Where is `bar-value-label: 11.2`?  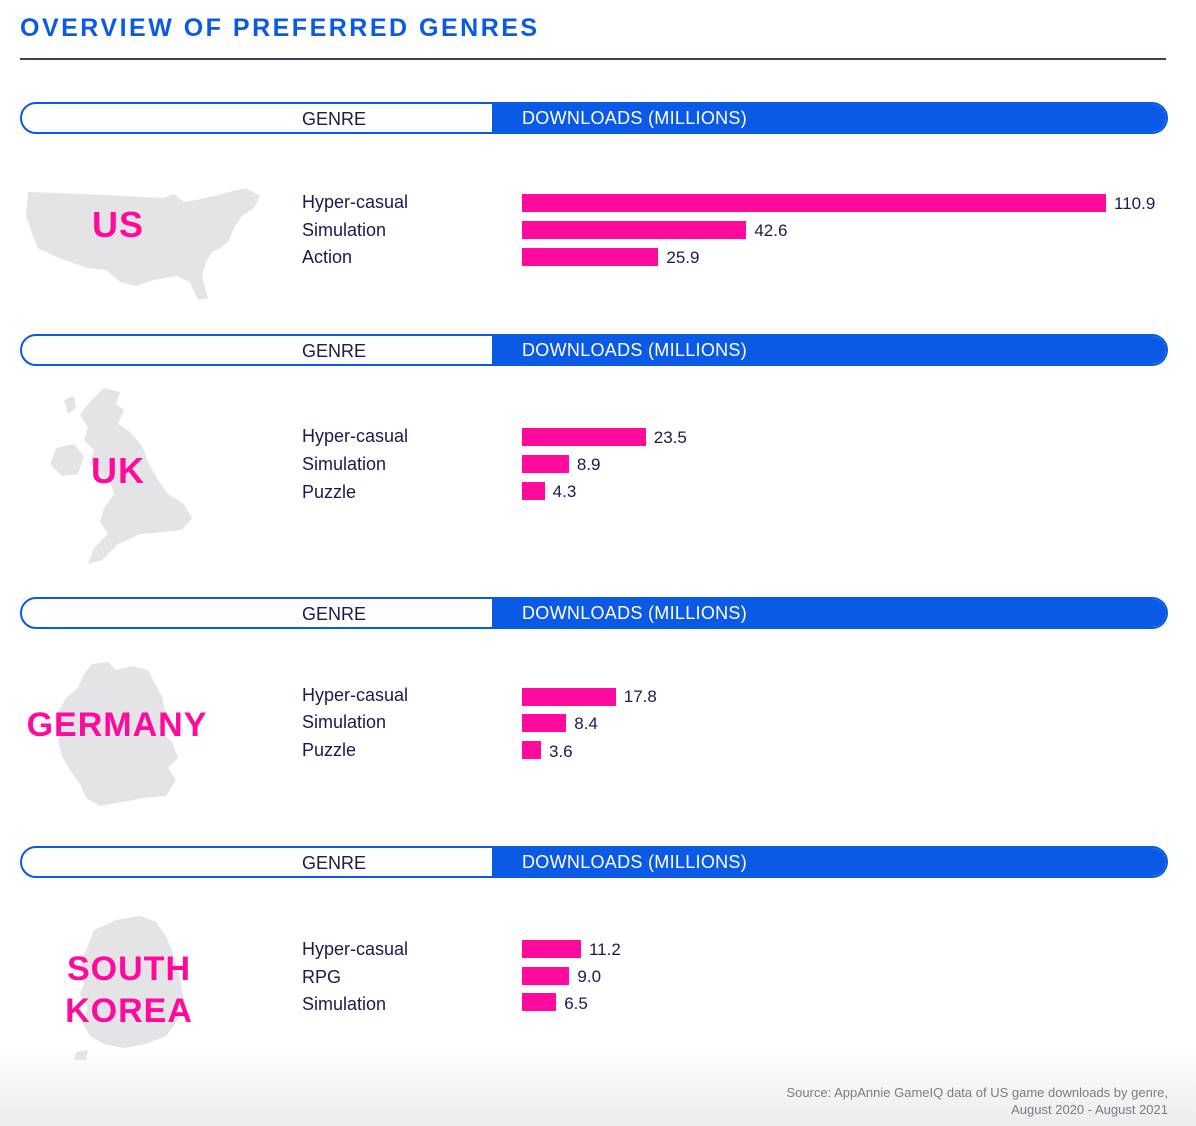
bar-value-label: 11.2 is located at coordinates (604, 949).